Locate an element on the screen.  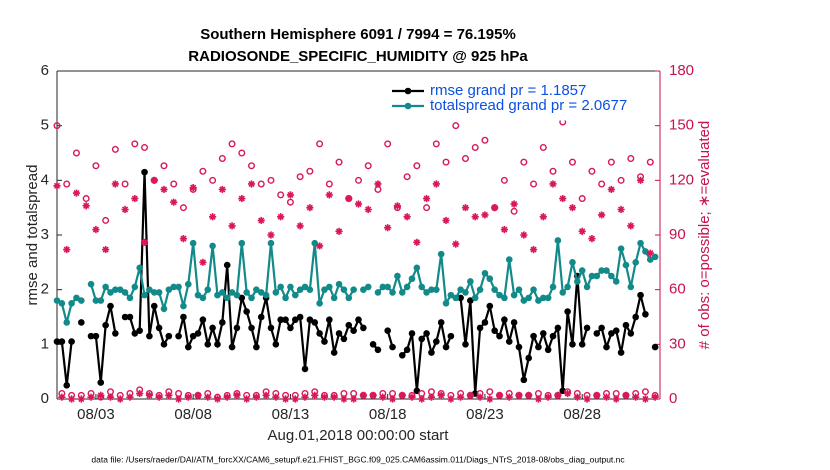
legend-label: totalspread grand pr = 2.0677 is located at coordinates (528, 105).